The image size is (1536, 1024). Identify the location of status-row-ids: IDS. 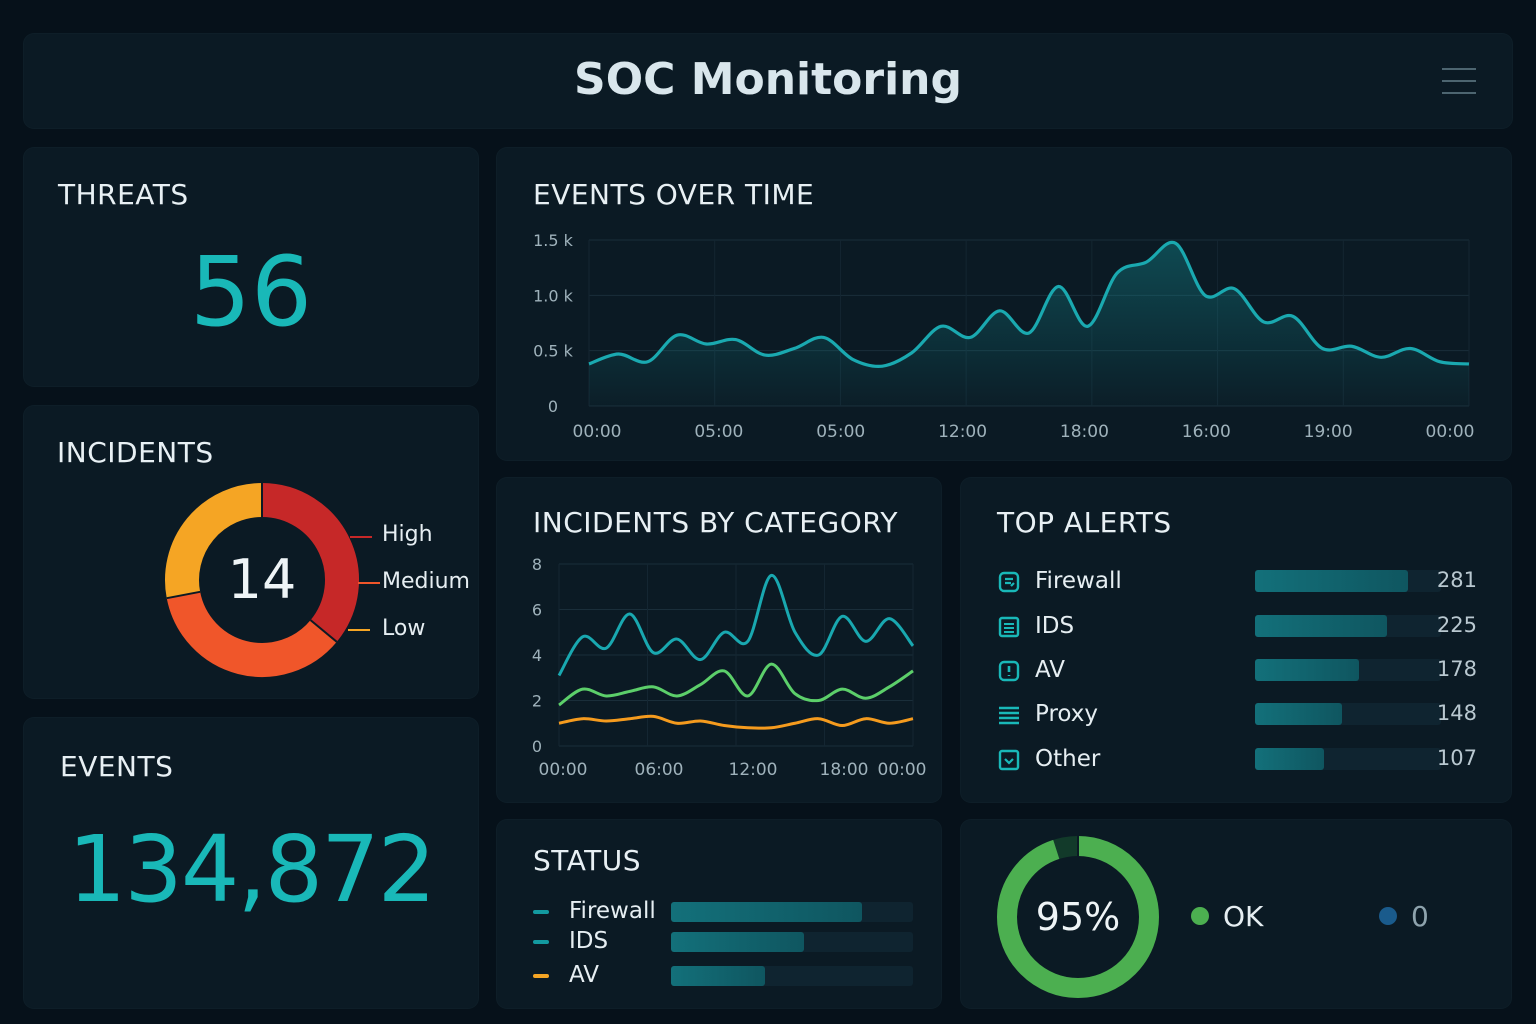
(723, 943).